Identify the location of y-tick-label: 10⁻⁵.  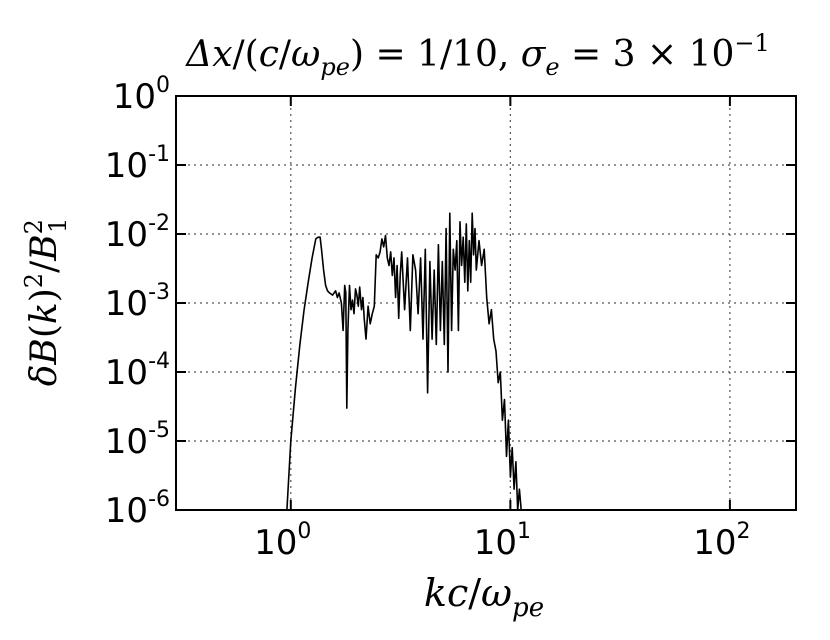
(137, 440).